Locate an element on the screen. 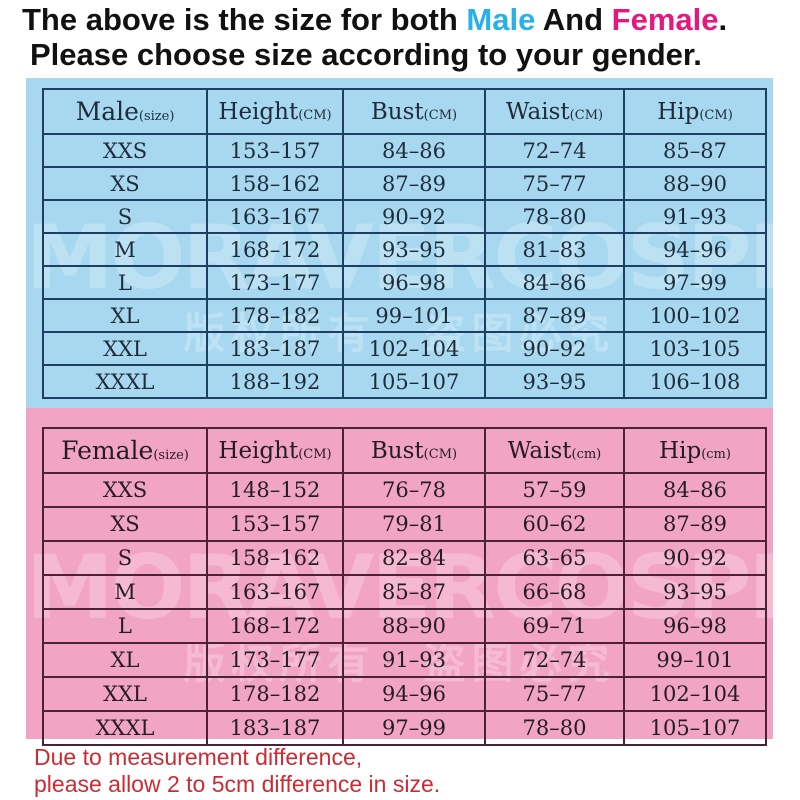 This screenshot has height=800, width=800. waist-cell: 84–86 is located at coordinates (554, 282).